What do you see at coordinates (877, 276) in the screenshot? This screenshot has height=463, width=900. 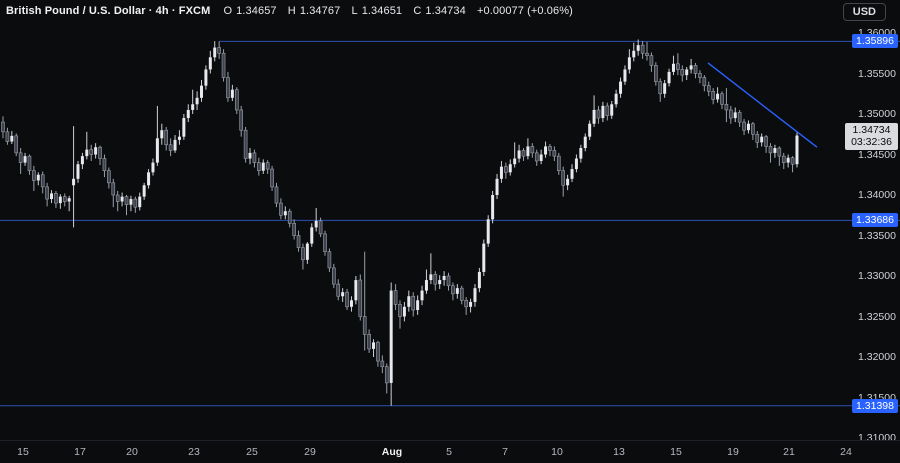 I see `price-axis-label: 1.33000` at bounding box center [877, 276].